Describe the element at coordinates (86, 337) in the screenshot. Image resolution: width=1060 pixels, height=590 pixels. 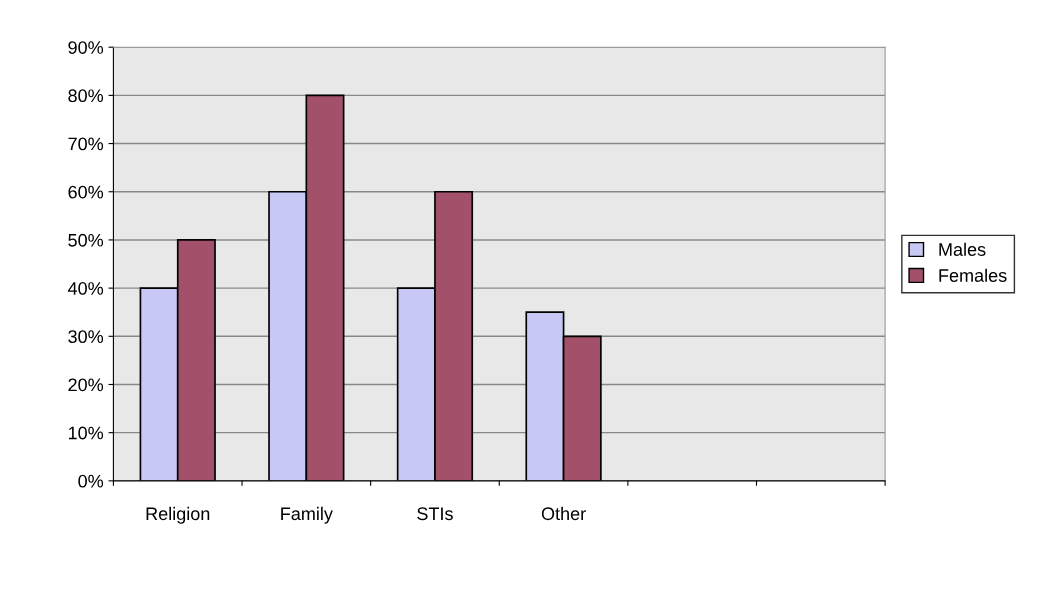
I see `y-tick-label: 30%` at that location.